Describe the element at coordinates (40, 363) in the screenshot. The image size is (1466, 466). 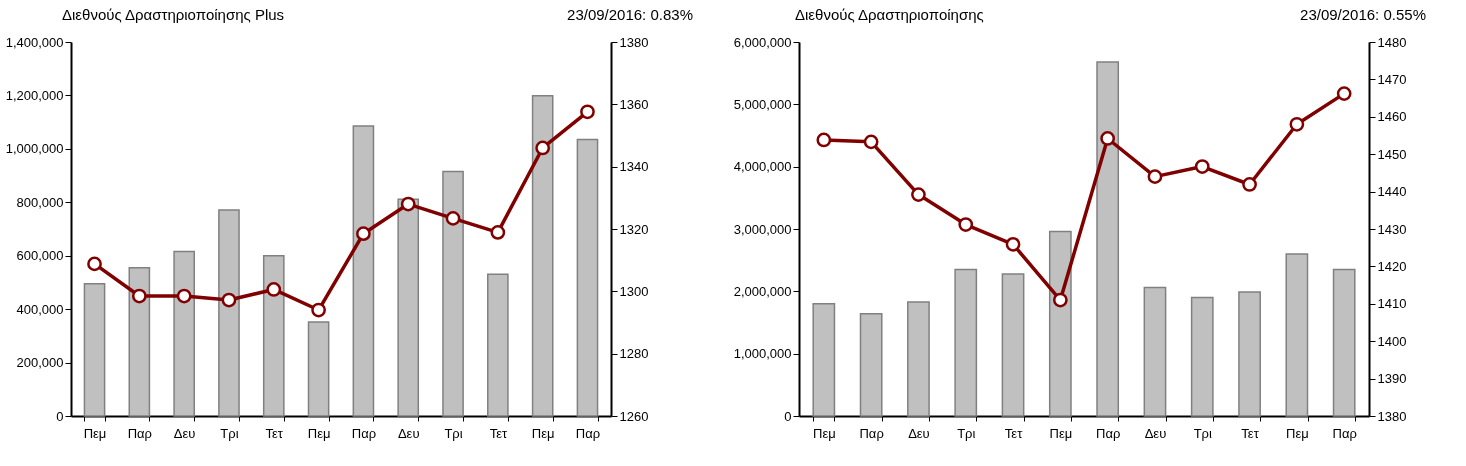
I see `y-tick-label: 200,000` at that location.